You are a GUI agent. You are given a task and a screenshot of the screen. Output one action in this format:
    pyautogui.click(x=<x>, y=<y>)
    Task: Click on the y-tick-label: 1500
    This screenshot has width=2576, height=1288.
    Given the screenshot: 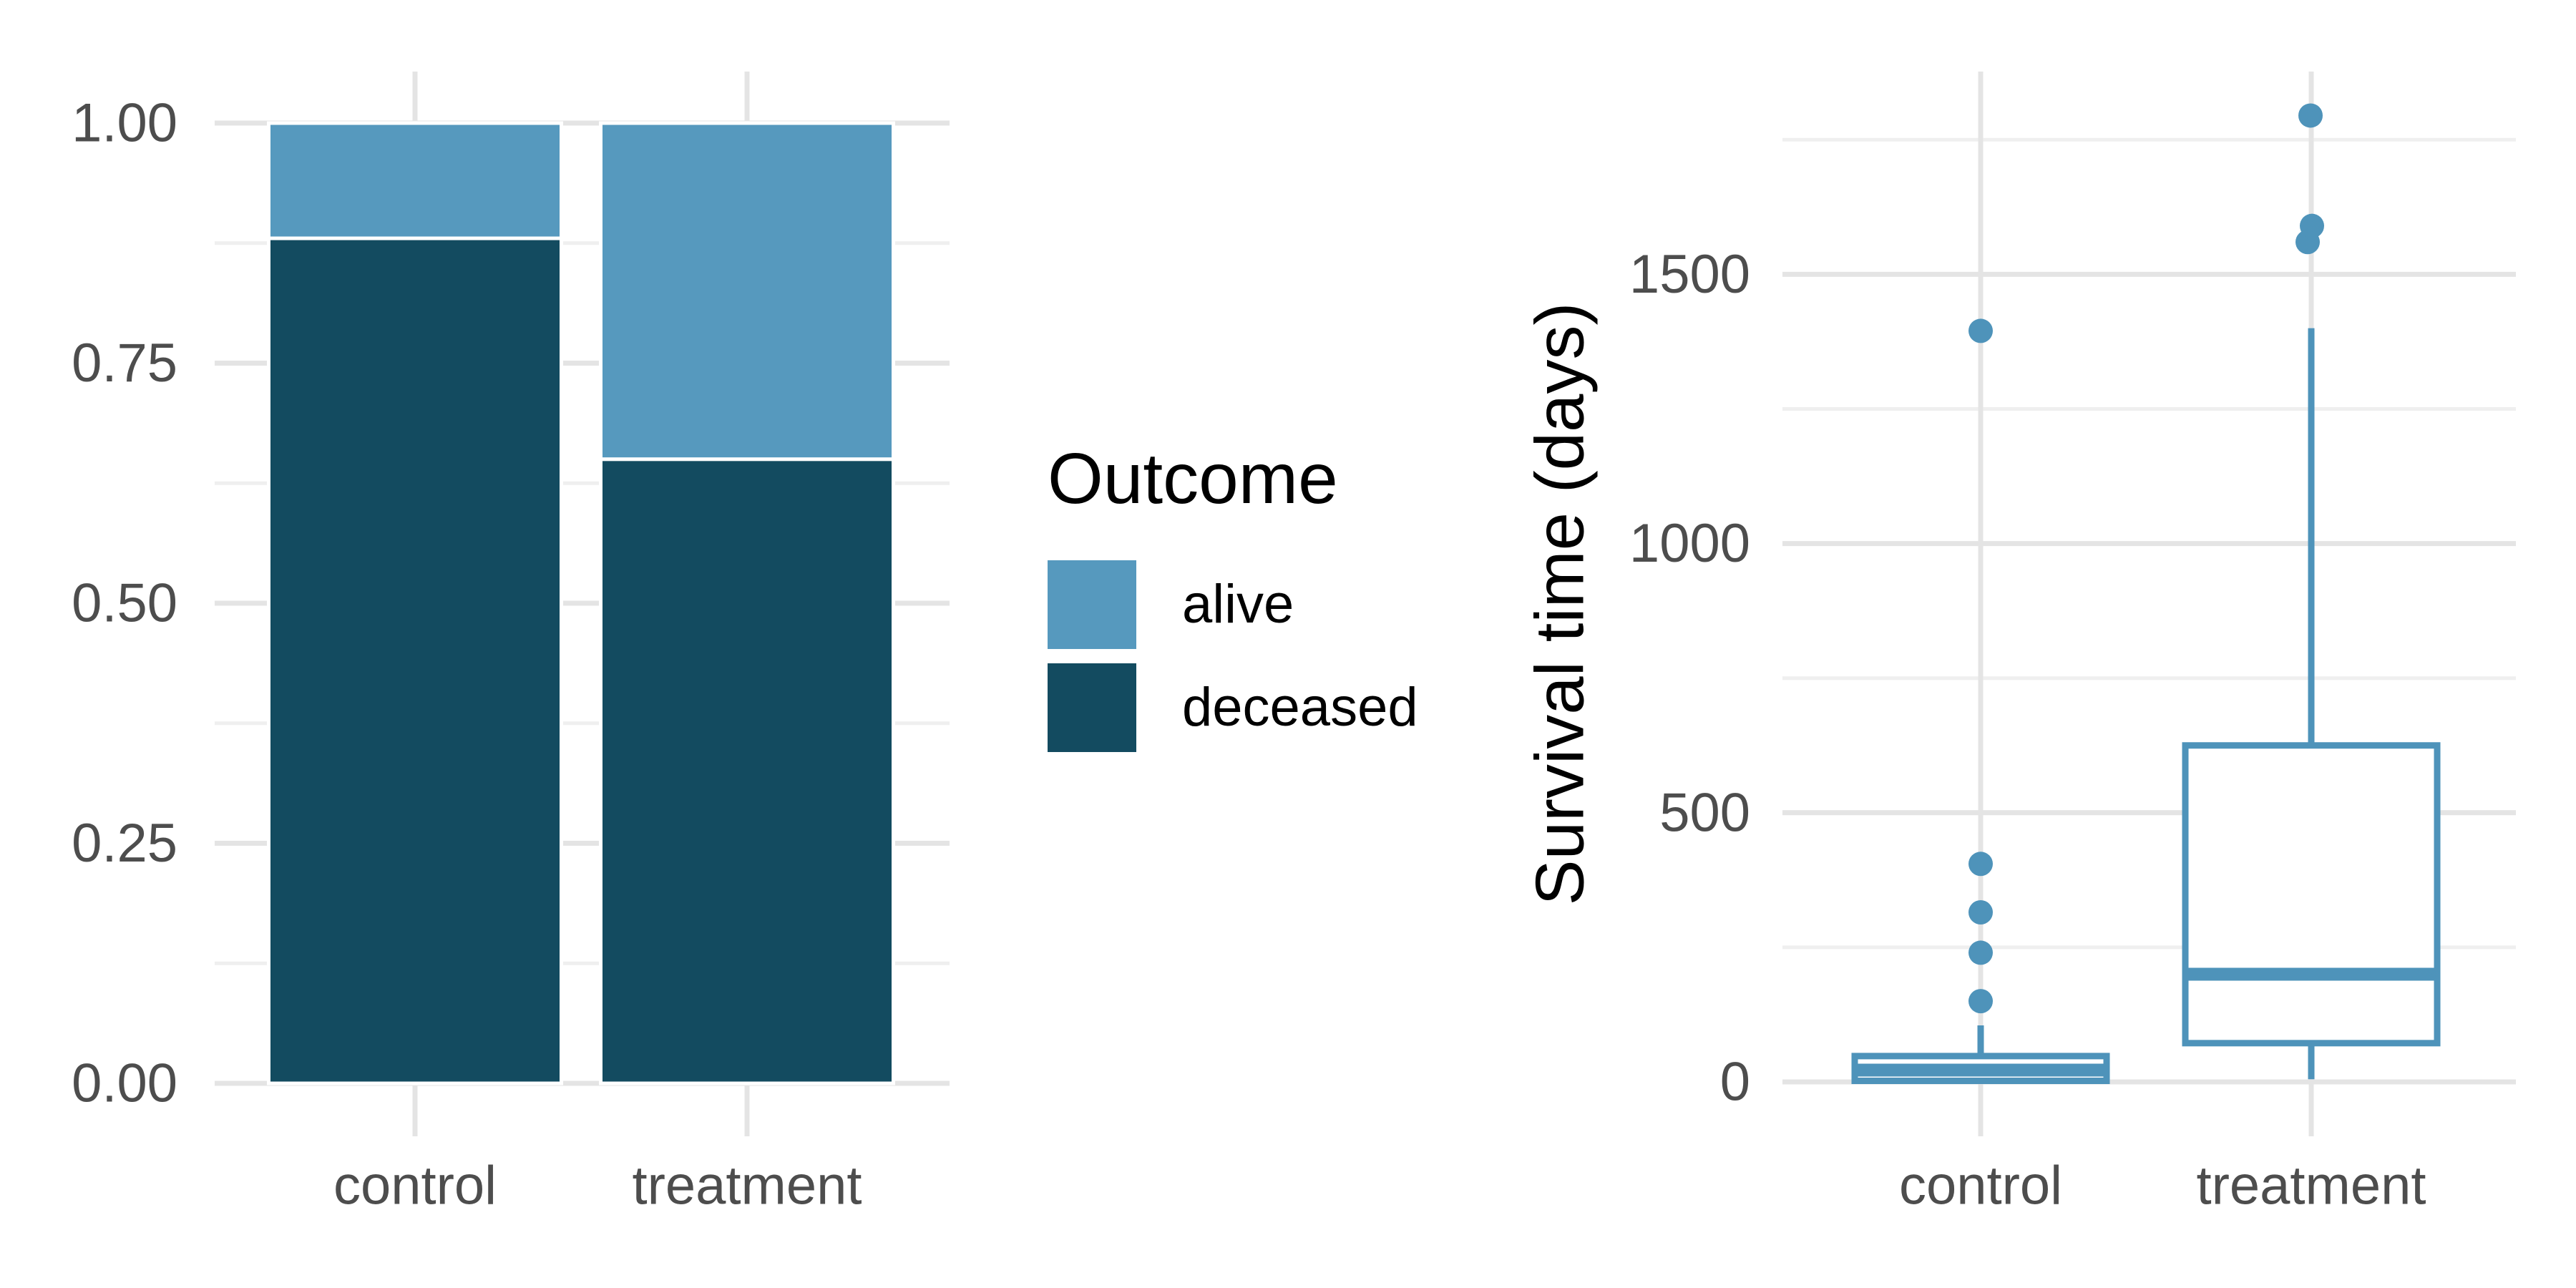 What is the action you would take?
    pyautogui.click(x=1690, y=274)
    